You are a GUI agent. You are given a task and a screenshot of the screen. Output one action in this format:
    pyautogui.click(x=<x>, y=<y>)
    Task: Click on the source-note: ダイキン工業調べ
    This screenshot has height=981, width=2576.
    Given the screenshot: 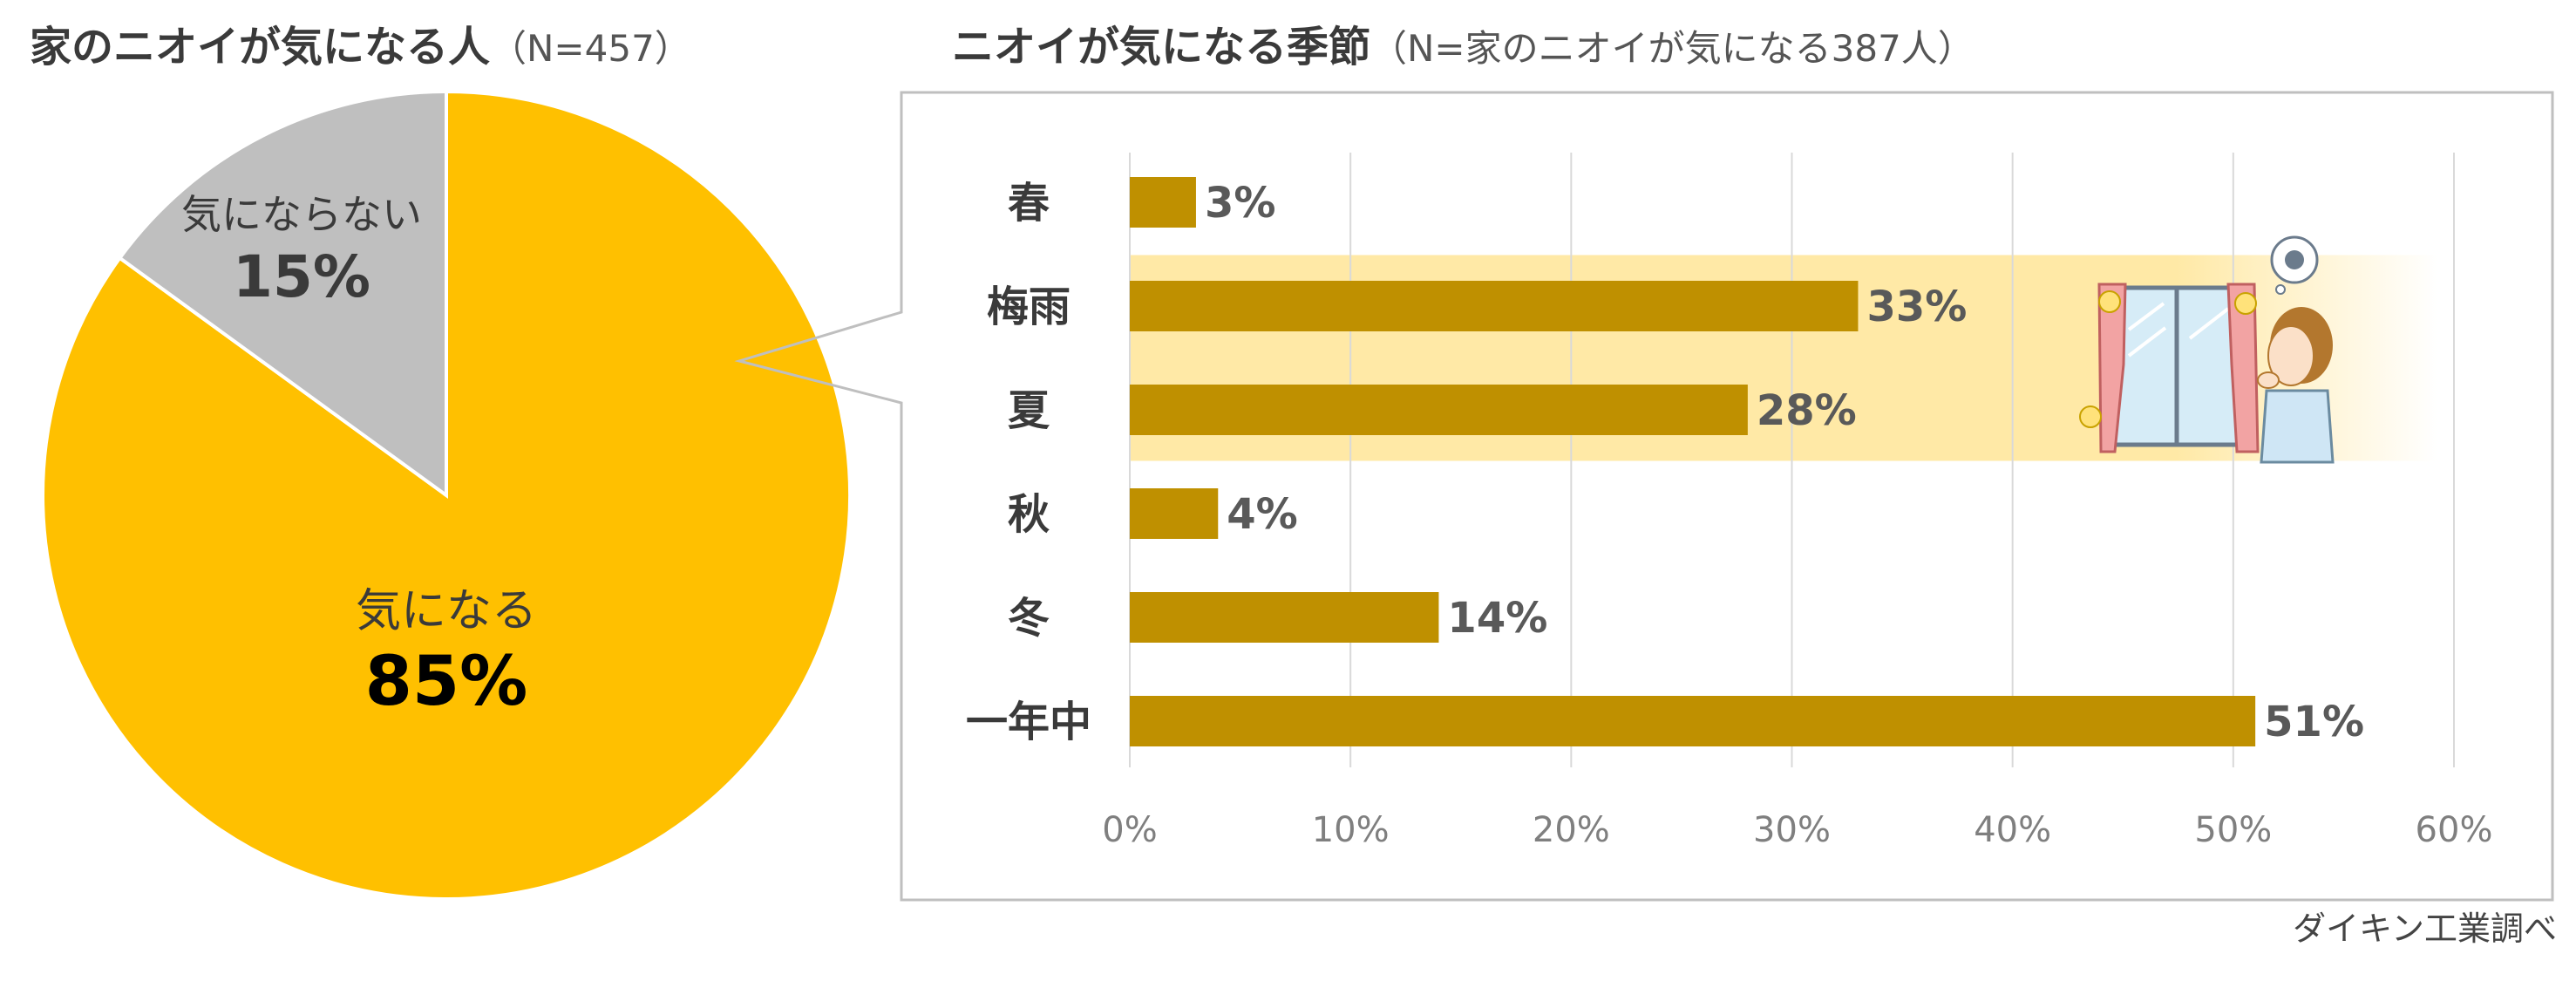 What is the action you would take?
    pyautogui.click(x=2425, y=928)
    